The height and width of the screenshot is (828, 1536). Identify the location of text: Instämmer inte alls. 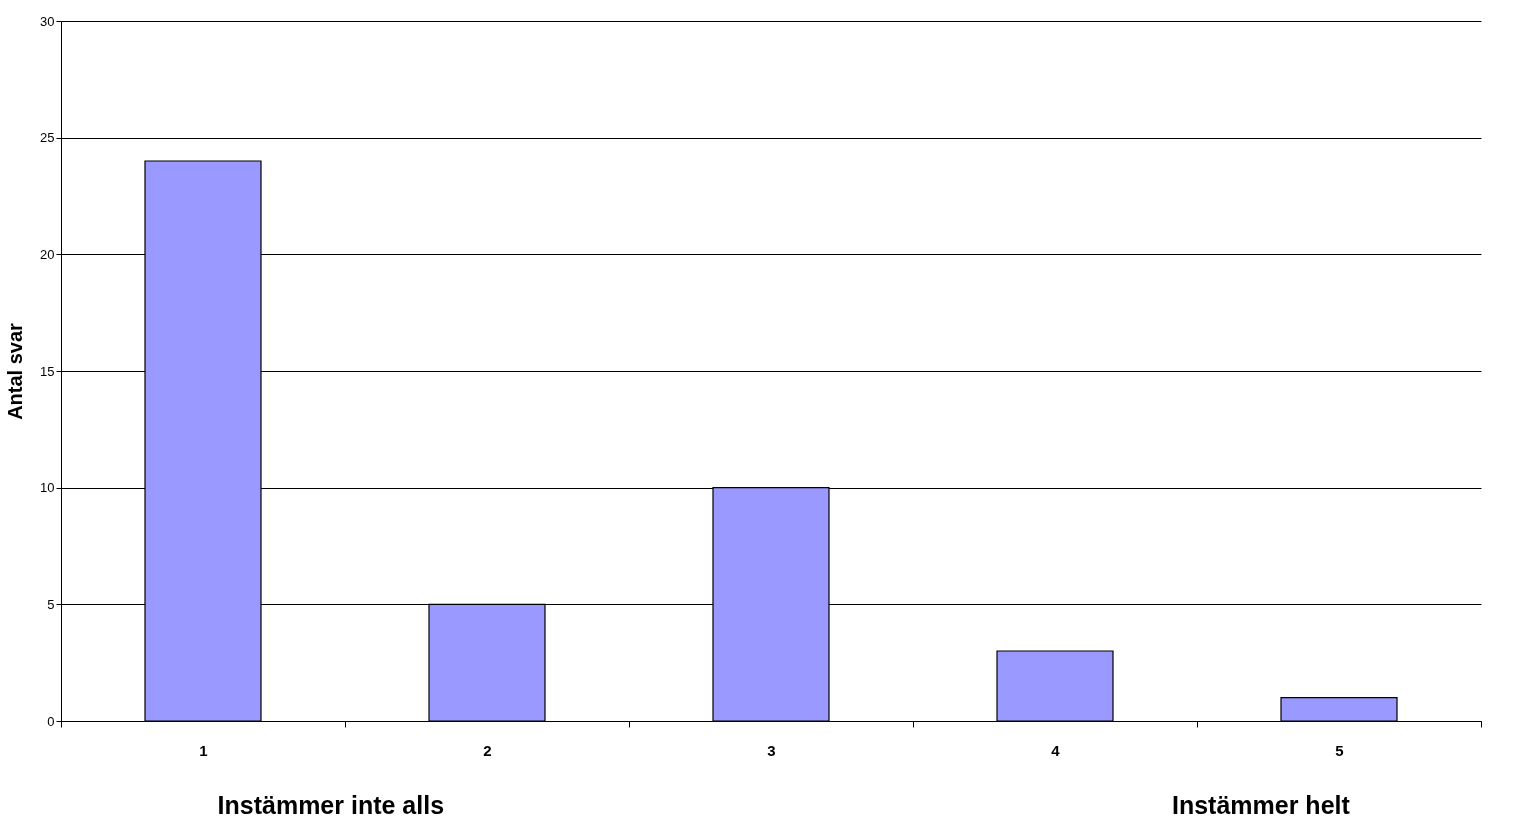
(331, 805).